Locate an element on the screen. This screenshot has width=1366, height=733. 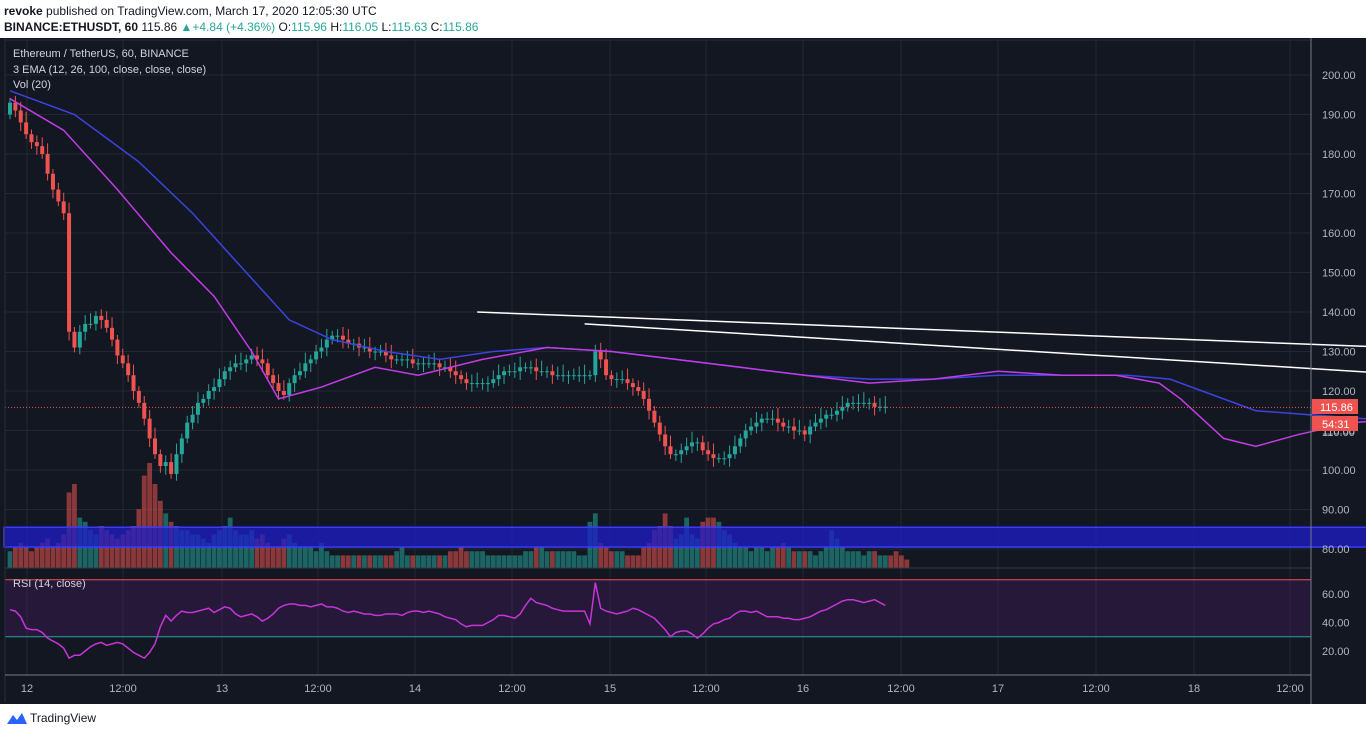
price-tick-label: 160.00 is located at coordinates (1339, 234).